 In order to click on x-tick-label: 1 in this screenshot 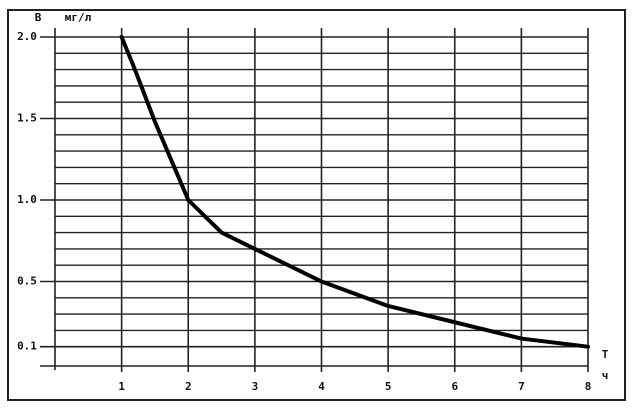, I will do `click(121, 386)`.